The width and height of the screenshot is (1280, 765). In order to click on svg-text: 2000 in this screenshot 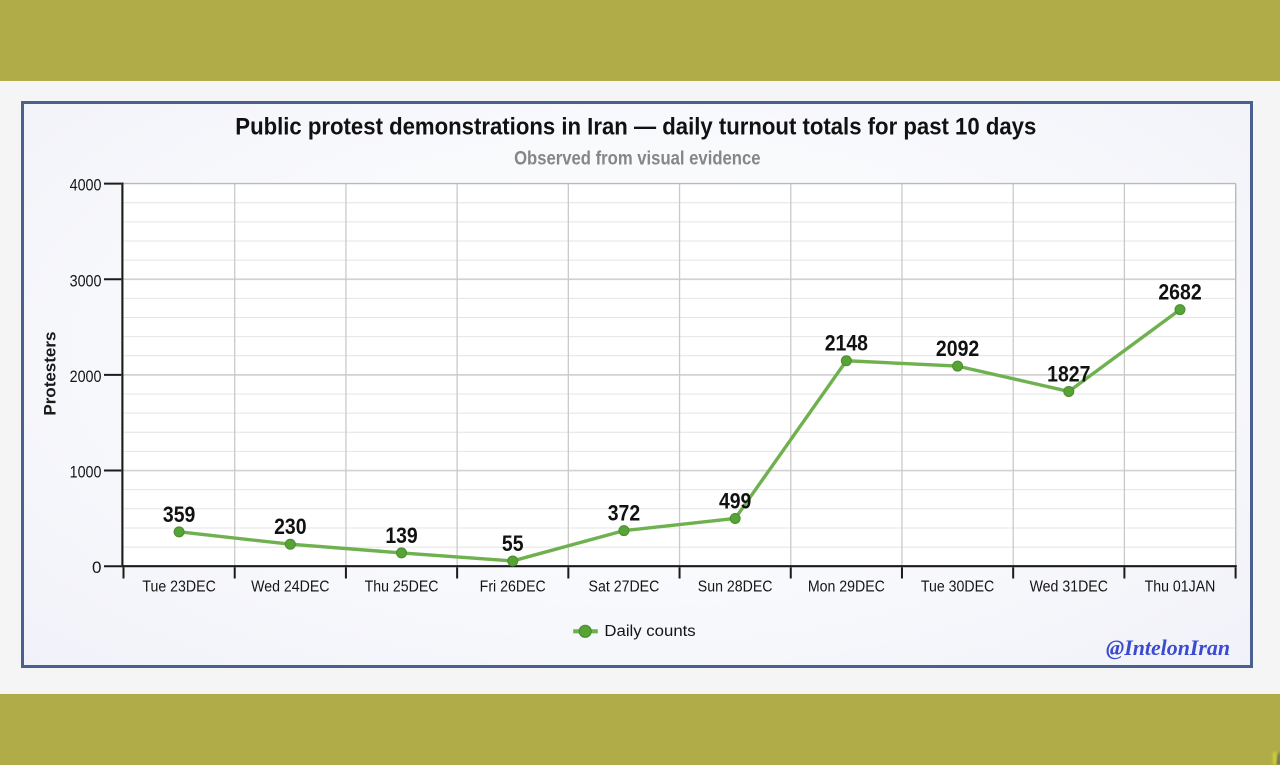, I will do `click(86, 376)`.